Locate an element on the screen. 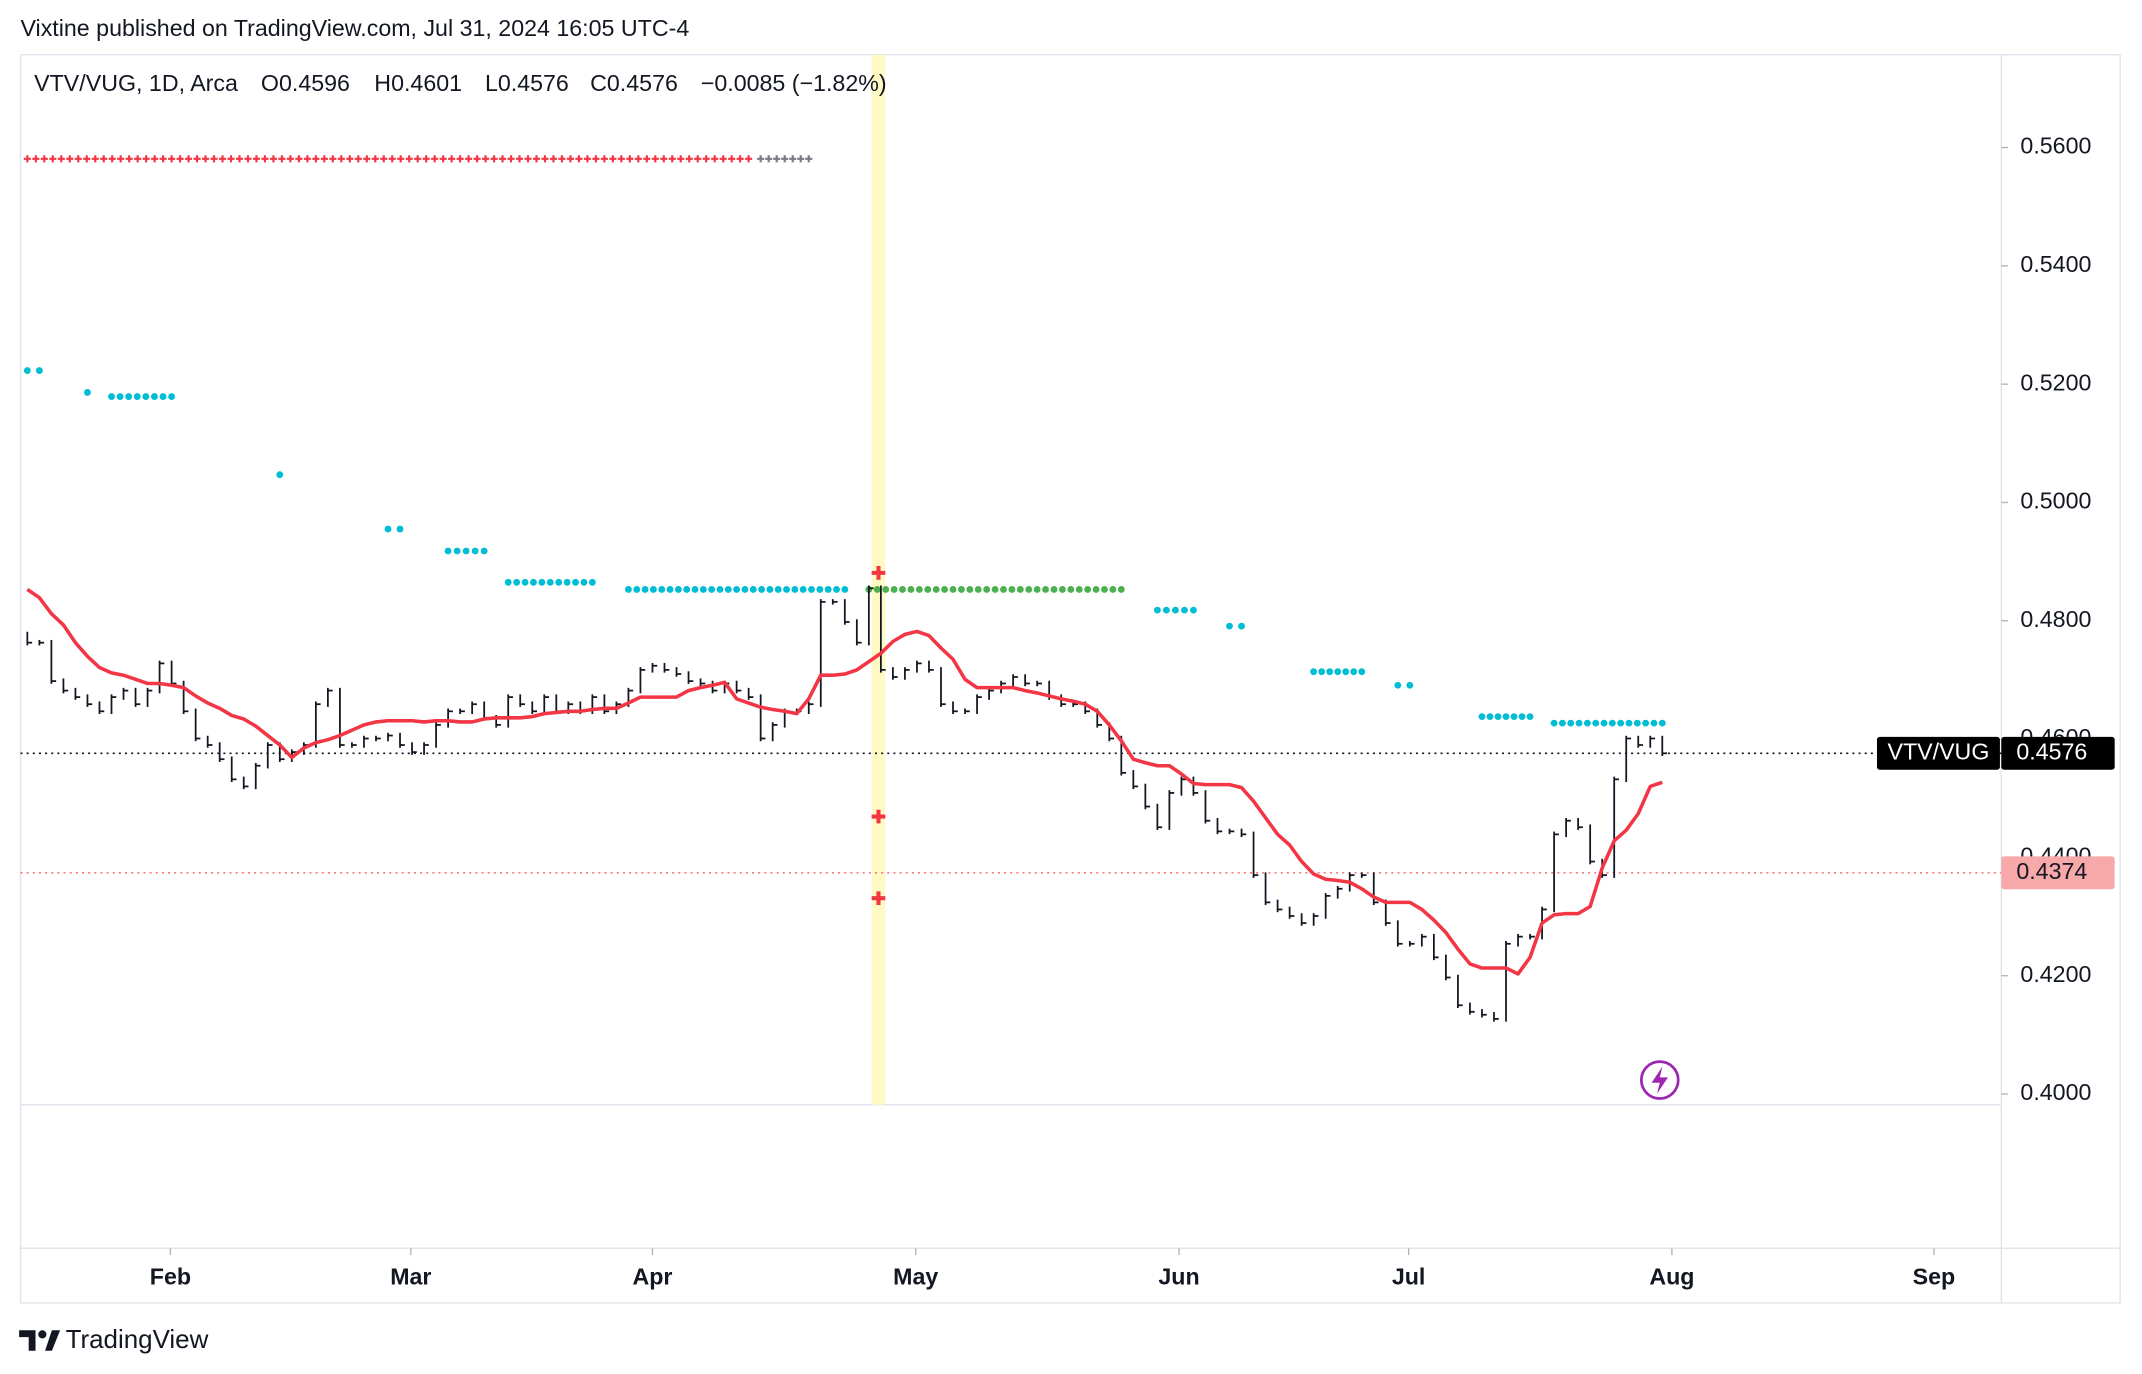 This screenshot has height=1374, width=2142. x-tick-label: Sep is located at coordinates (1934, 1276).